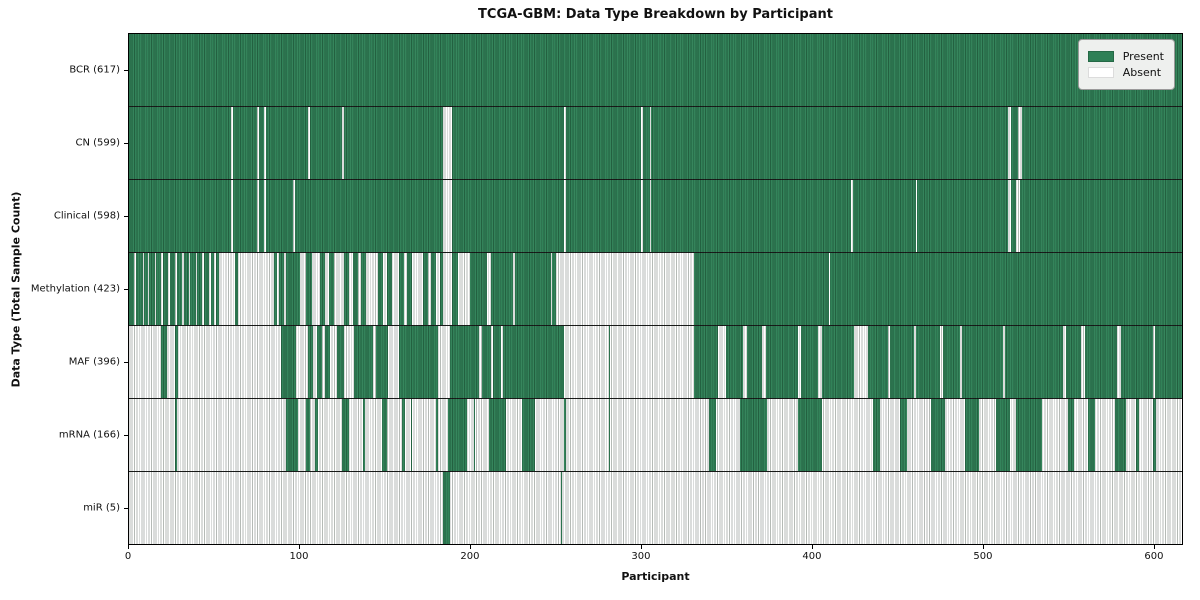 The height and width of the screenshot is (600, 1200). What do you see at coordinates (1100, 56) in the screenshot?
I see `legend-swatch-present` at bounding box center [1100, 56].